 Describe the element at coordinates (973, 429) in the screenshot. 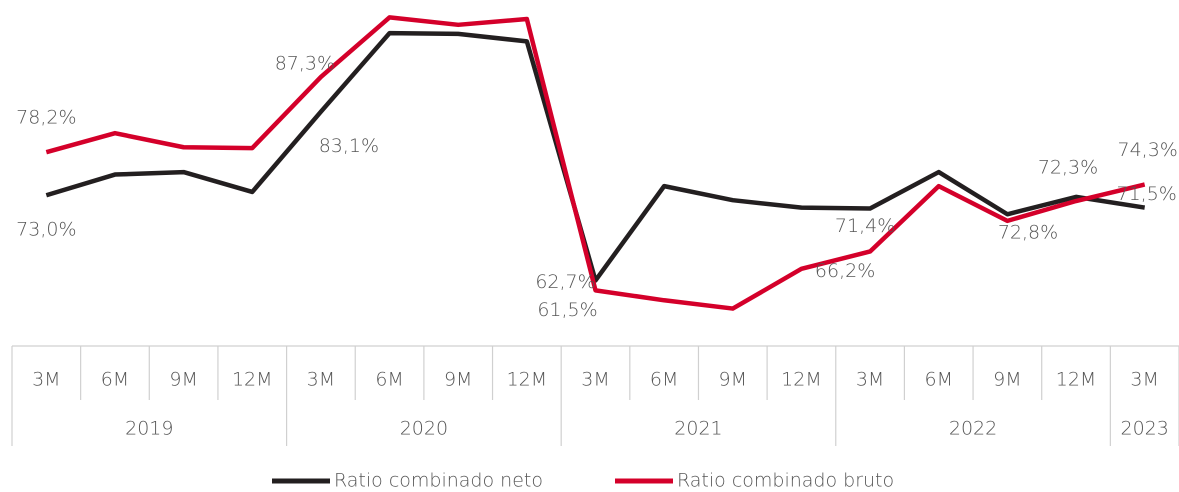

I see `year-label: 2022` at that location.